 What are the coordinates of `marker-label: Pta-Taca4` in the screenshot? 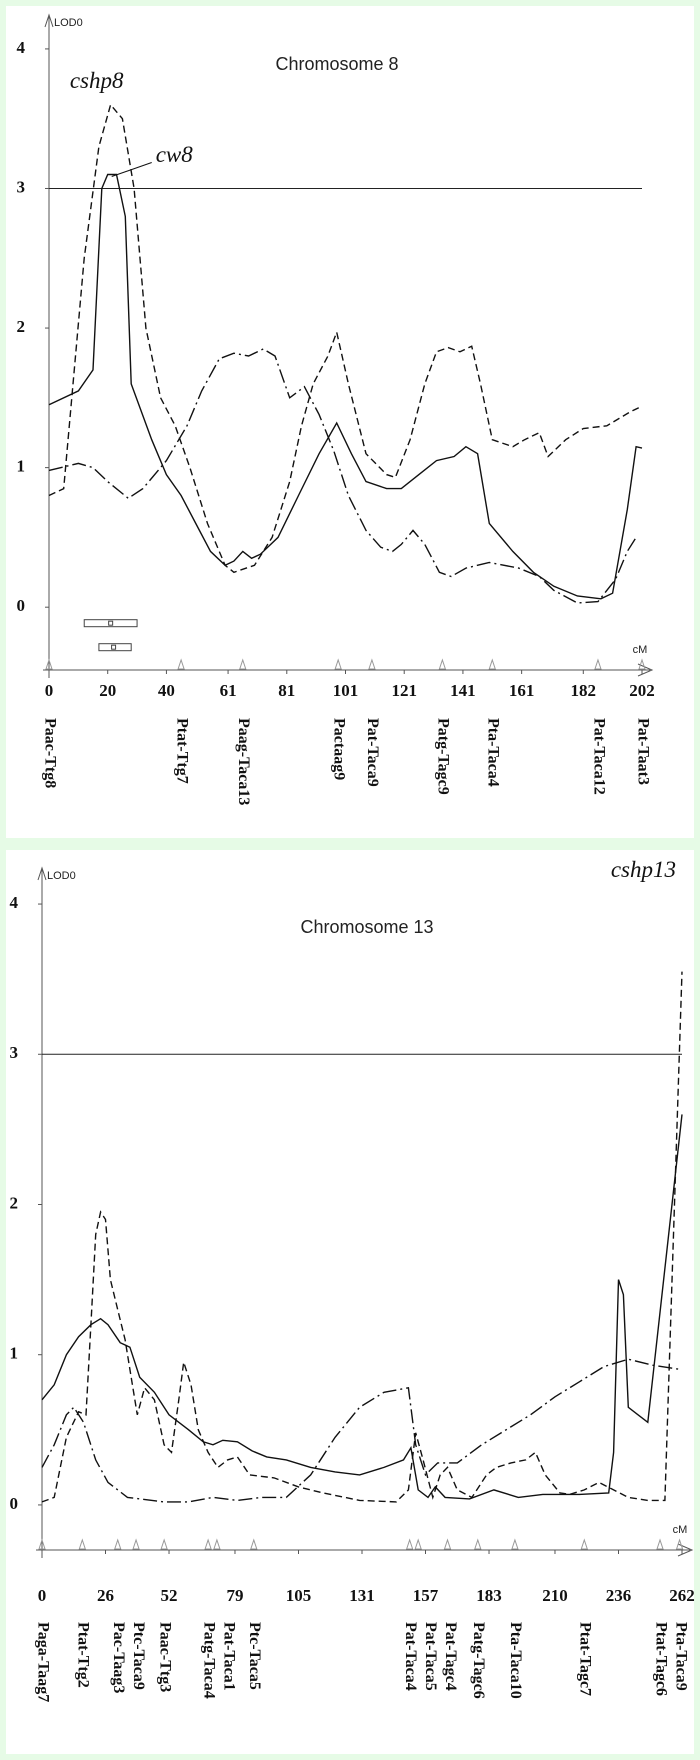 It's located at (493, 752).